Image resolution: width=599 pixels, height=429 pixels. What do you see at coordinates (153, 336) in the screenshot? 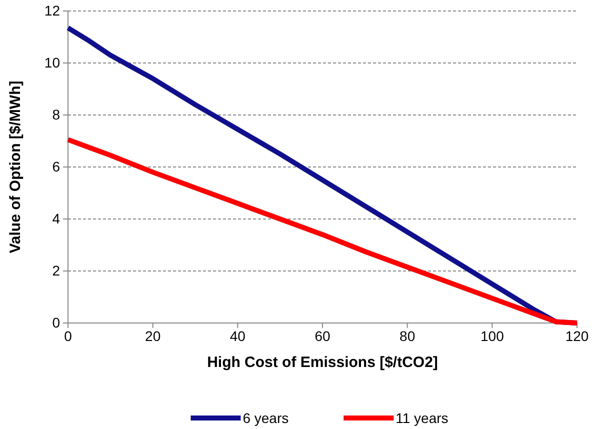
I see `x-tick-label: 20` at bounding box center [153, 336].